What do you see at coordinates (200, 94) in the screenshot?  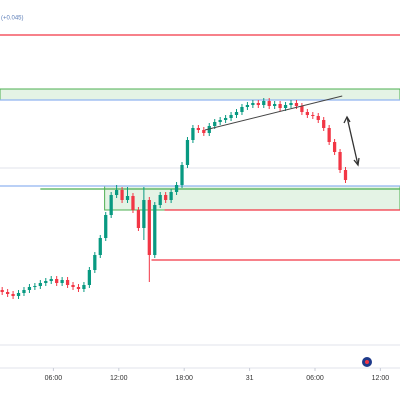 I see `zone` at bounding box center [200, 94].